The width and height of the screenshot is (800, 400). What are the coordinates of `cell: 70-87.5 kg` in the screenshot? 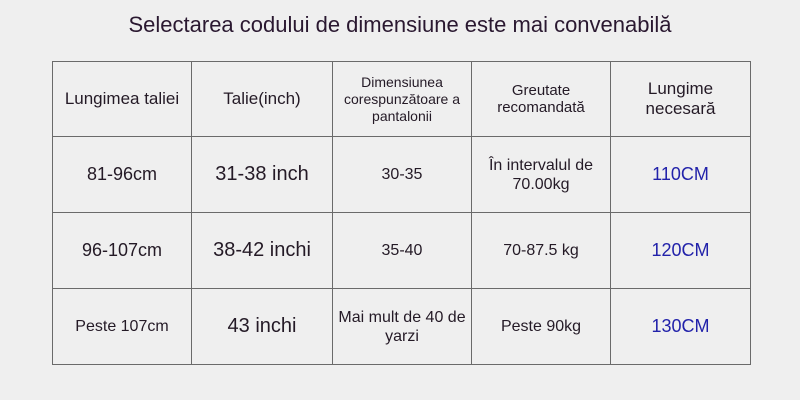 It's located at (541, 250).